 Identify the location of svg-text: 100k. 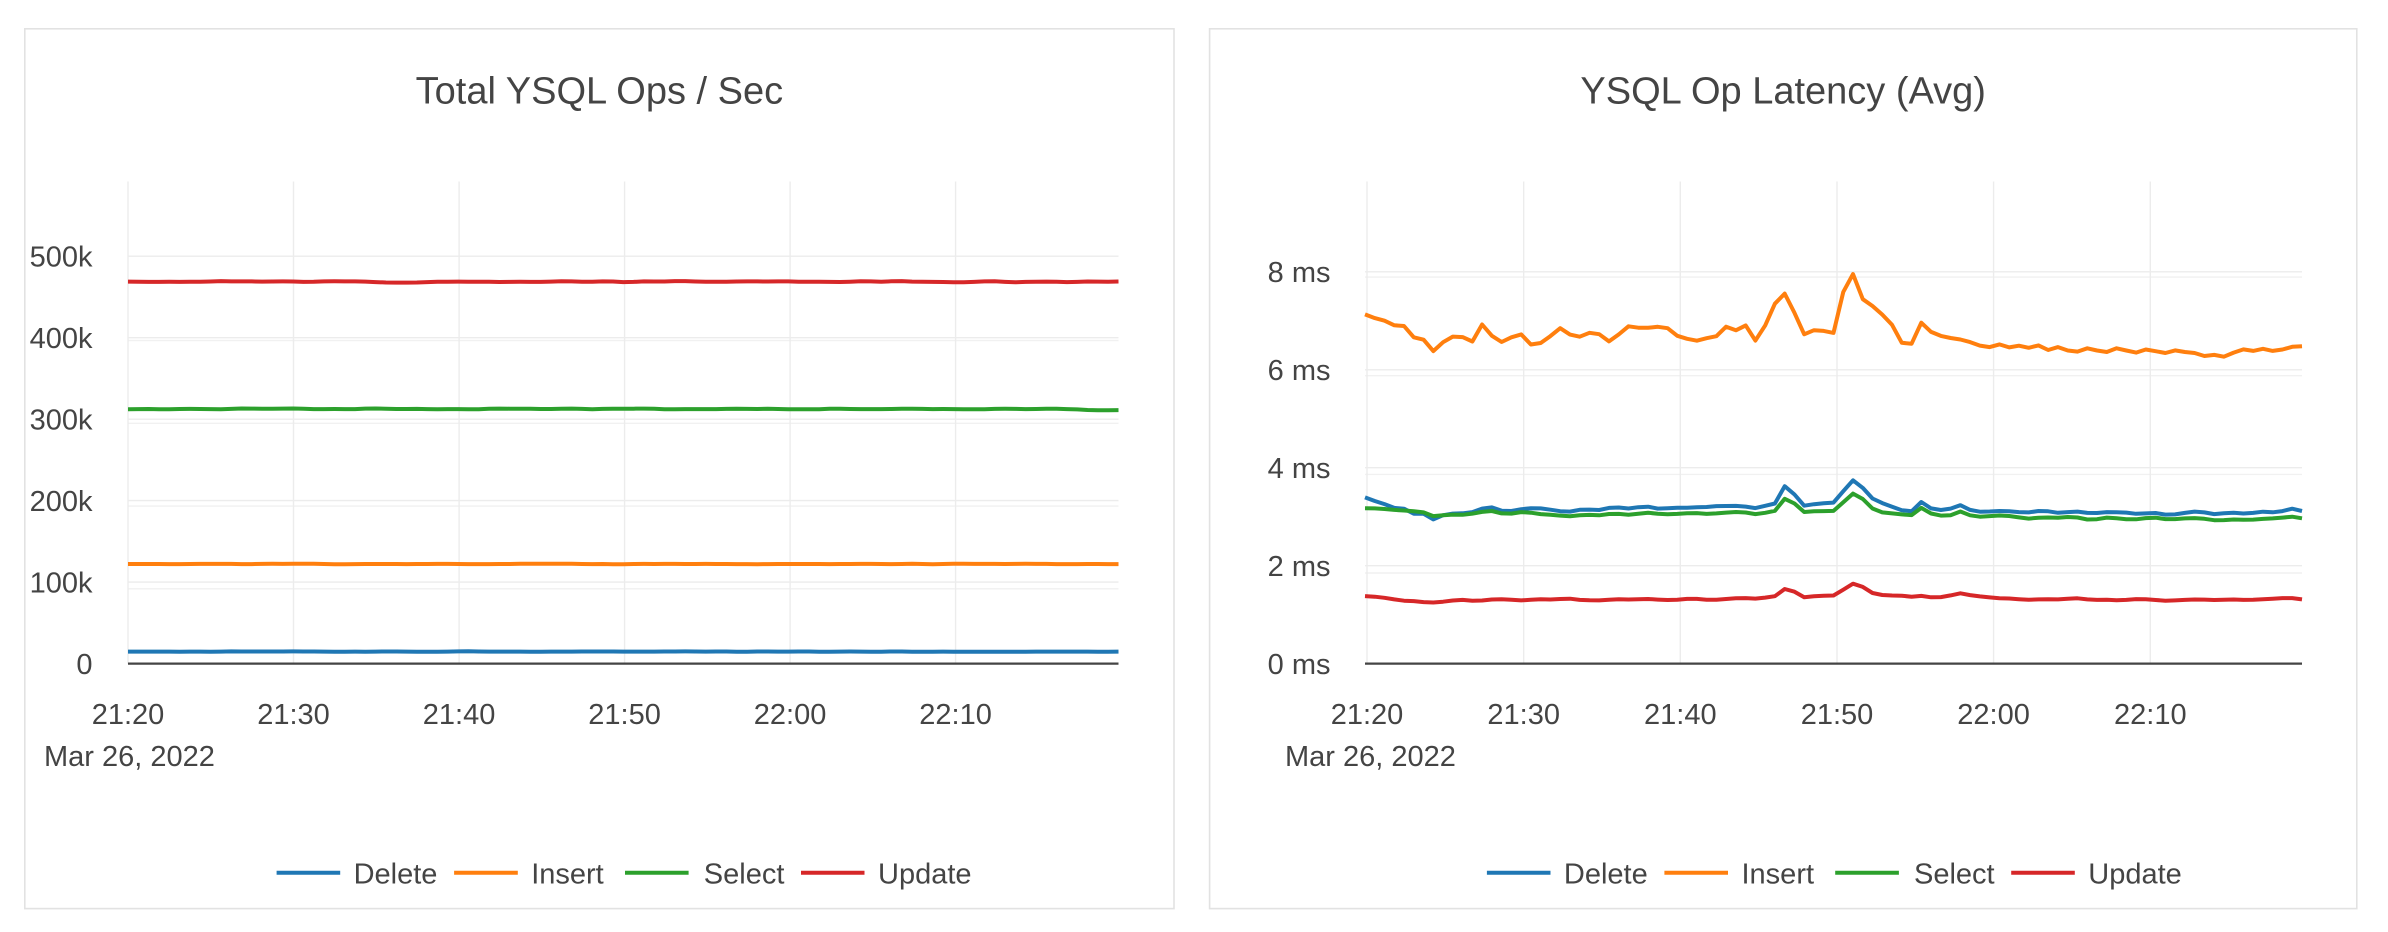
(61, 584).